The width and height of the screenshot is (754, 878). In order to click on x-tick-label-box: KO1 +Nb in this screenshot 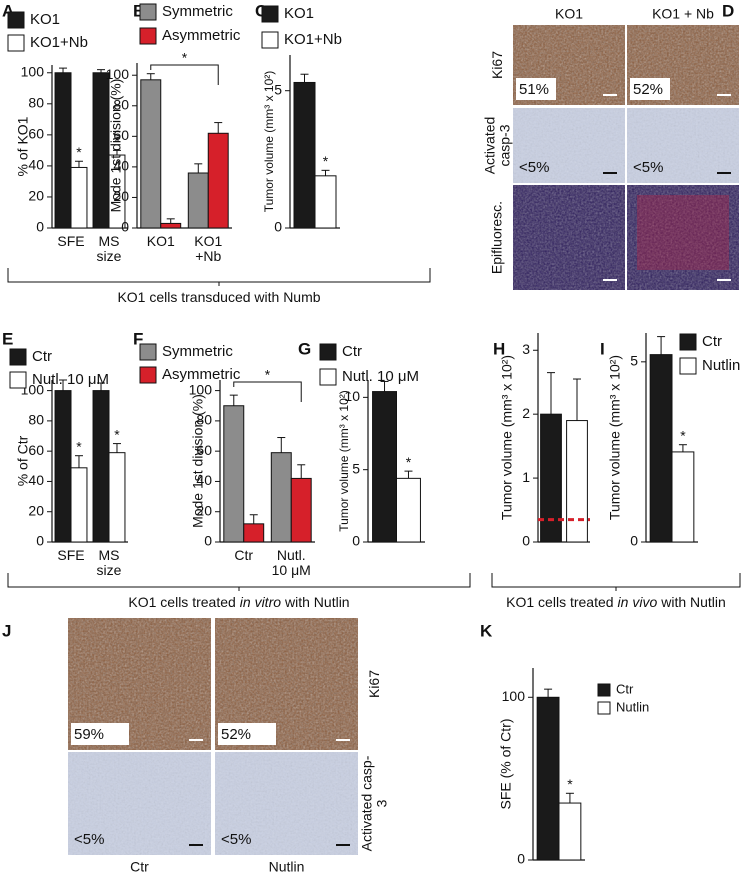, I will do `click(208, 249)`.